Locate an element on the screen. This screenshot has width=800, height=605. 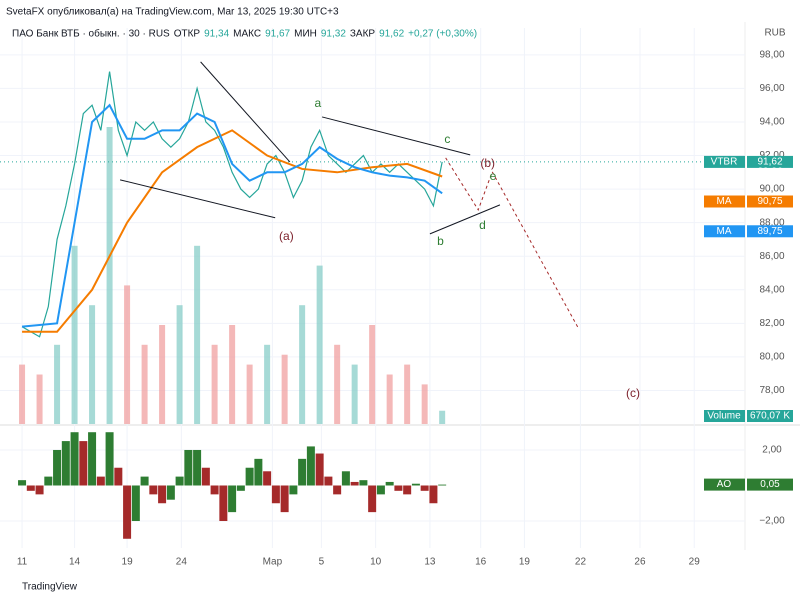
x-tick-label: 14 is located at coordinates (75, 562).